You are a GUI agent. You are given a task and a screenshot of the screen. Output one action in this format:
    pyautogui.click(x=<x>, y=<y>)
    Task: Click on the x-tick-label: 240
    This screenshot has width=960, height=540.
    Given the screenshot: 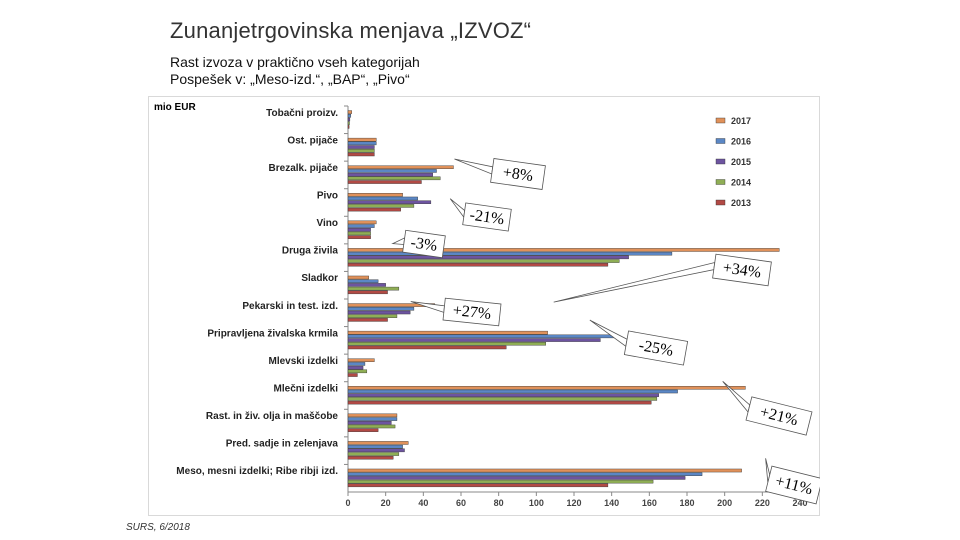 What is the action you would take?
    pyautogui.click(x=799, y=503)
    